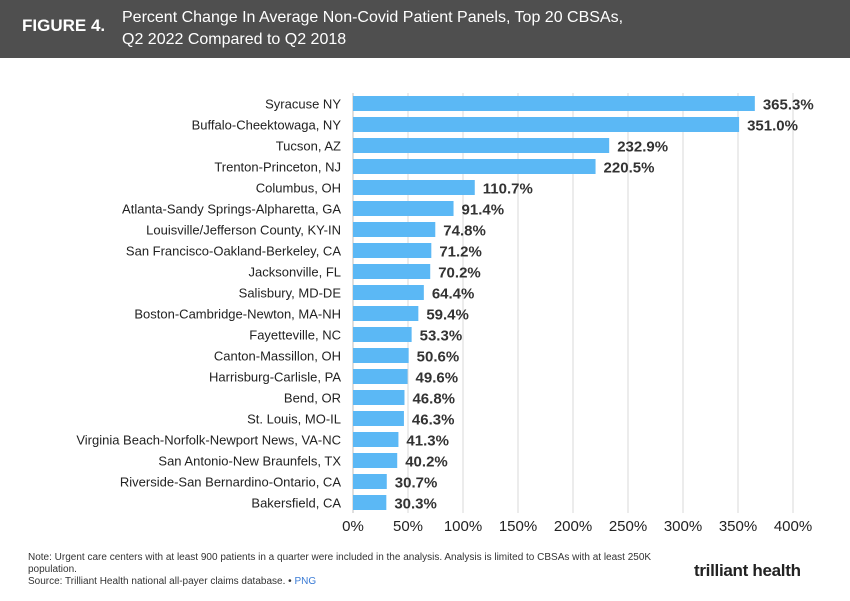 This screenshot has height=601, width=850. What do you see at coordinates (267, 125) in the screenshot?
I see `category-label: Buffalo-Cheektowaga, NY` at bounding box center [267, 125].